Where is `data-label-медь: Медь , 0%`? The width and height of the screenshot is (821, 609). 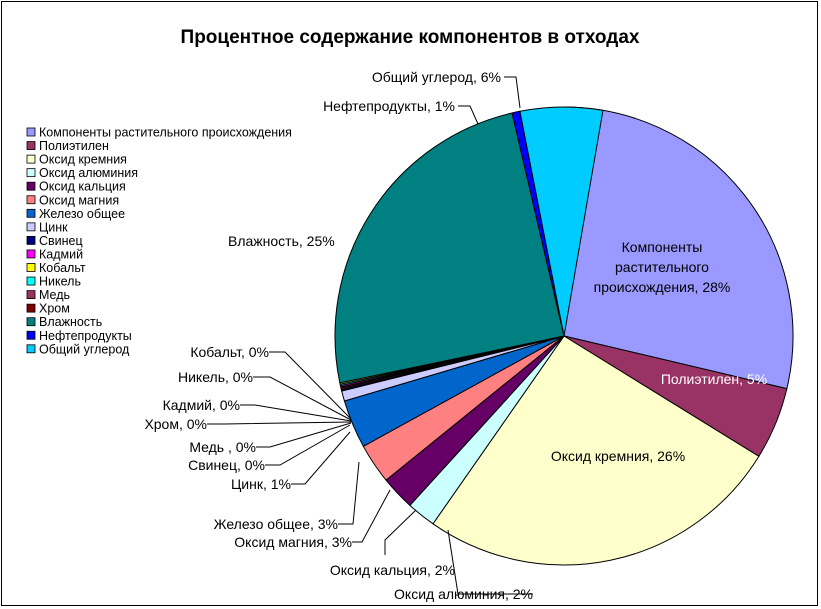 data-label-медь: Медь , 0% is located at coordinates (222, 447).